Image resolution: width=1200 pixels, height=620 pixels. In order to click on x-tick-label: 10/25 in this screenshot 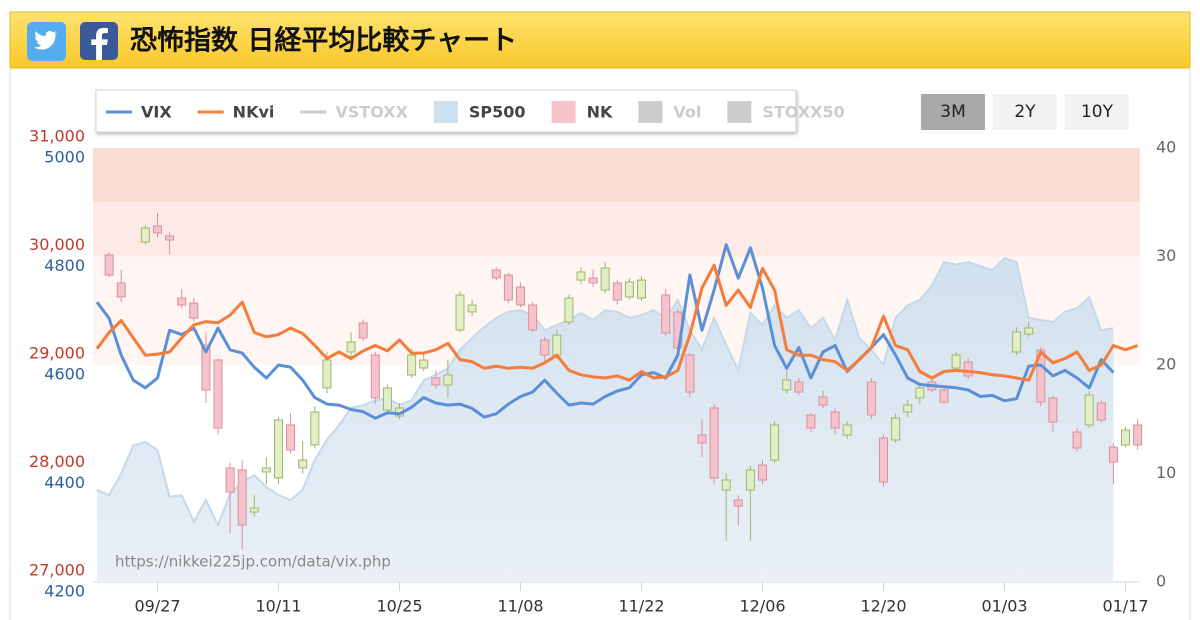, I will do `click(399, 606)`.